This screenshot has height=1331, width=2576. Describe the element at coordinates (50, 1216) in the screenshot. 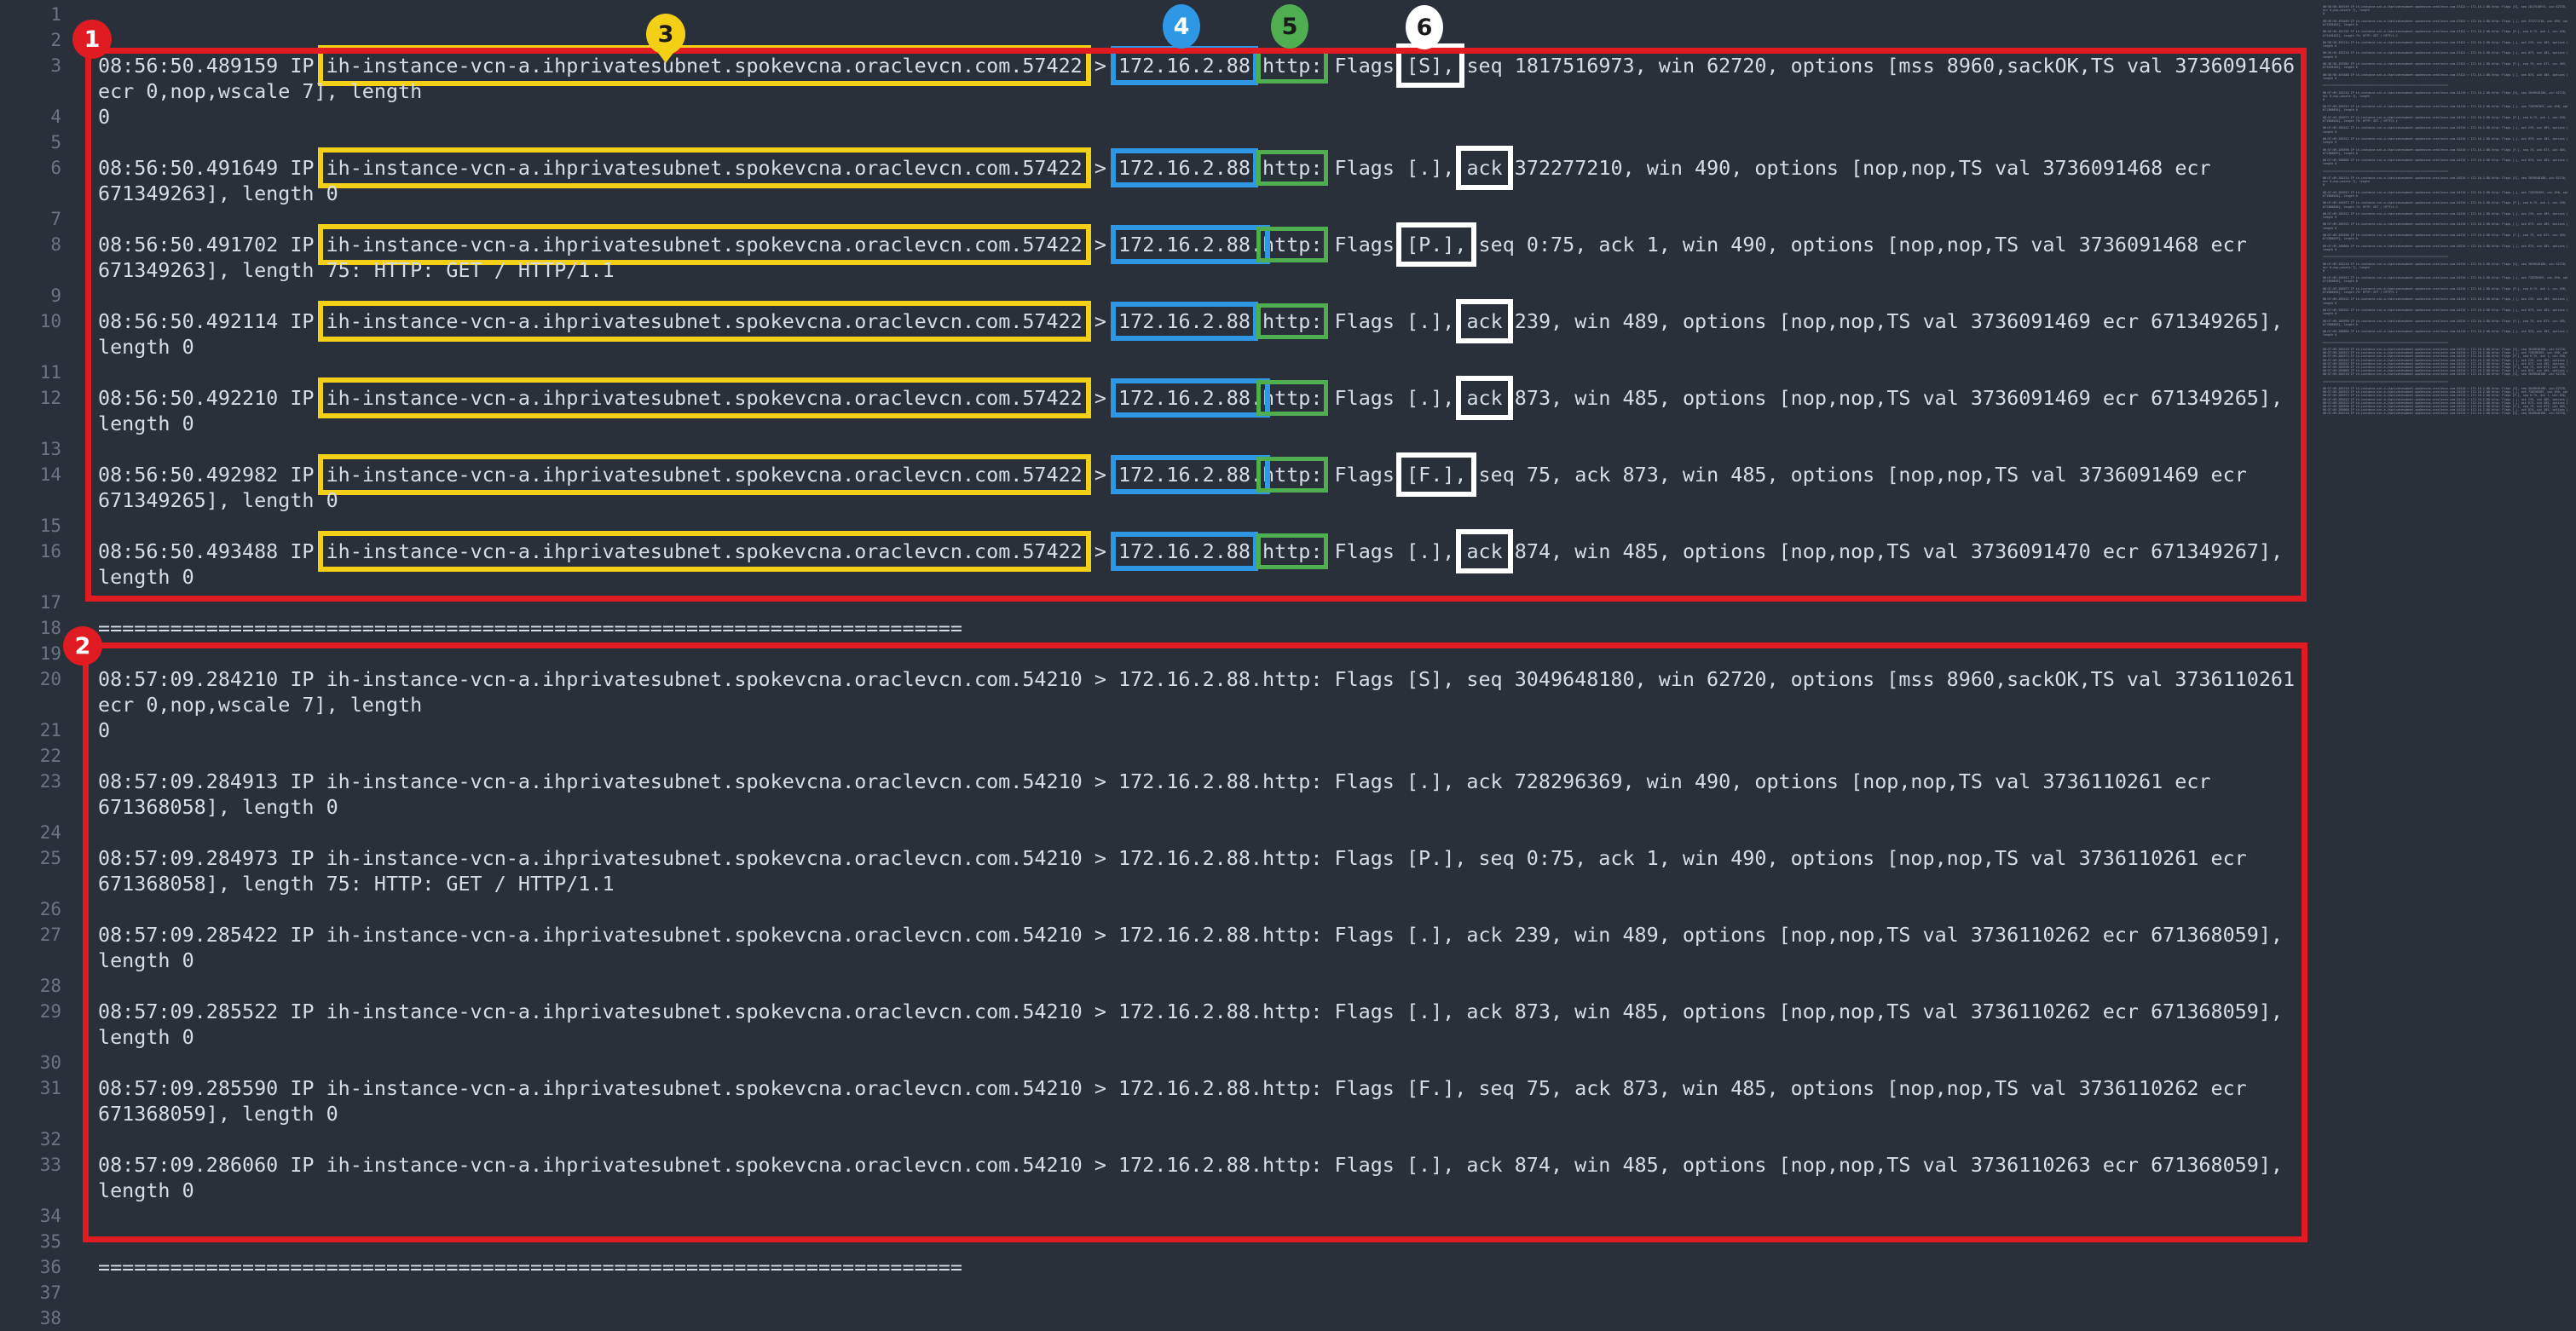

I see `line-number: 34` at that location.